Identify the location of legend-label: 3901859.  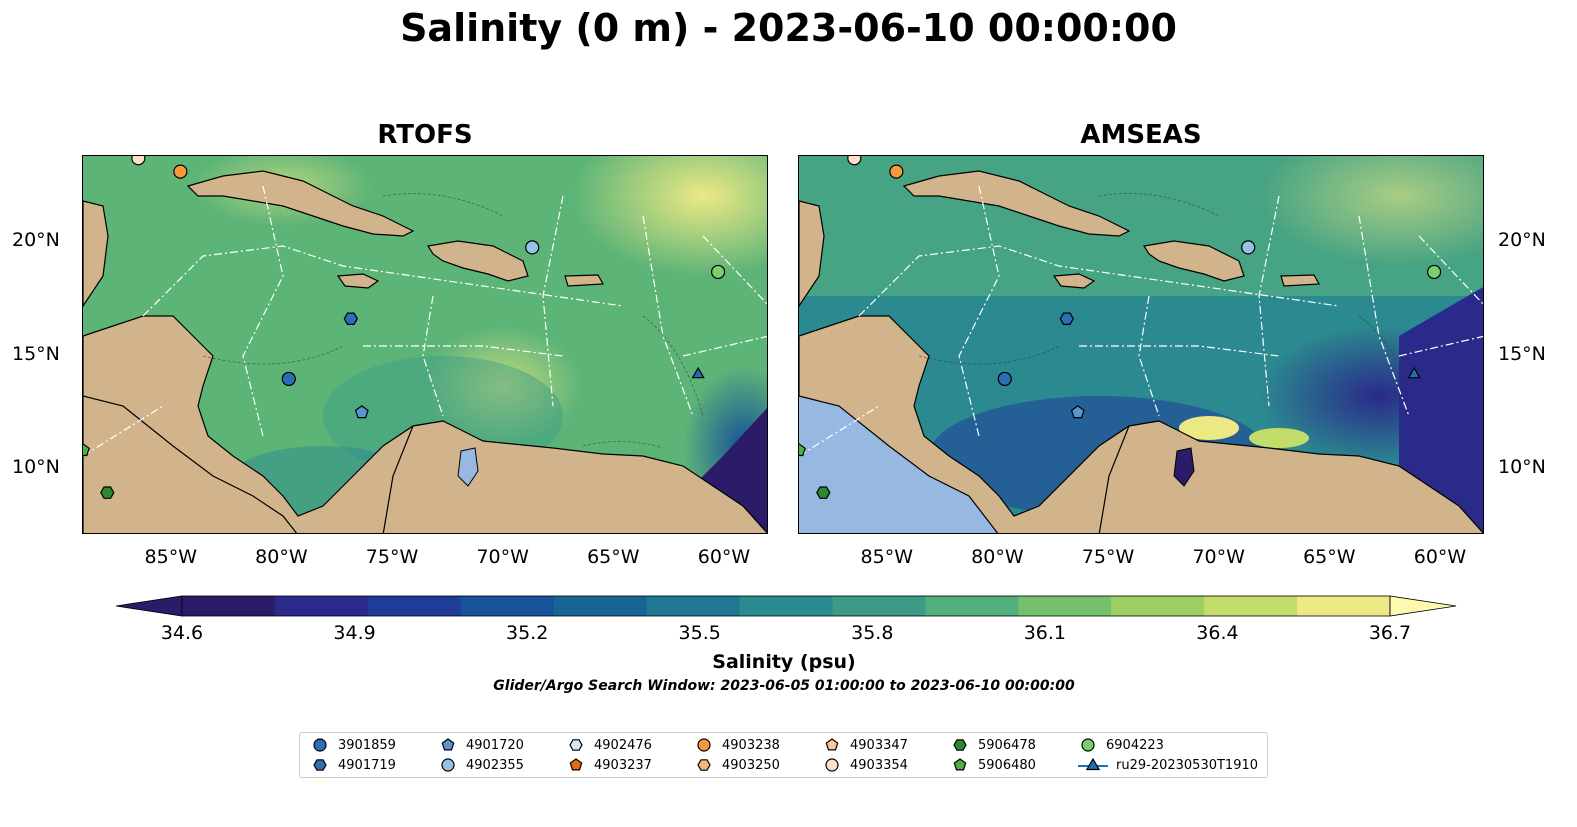
(367, 745).